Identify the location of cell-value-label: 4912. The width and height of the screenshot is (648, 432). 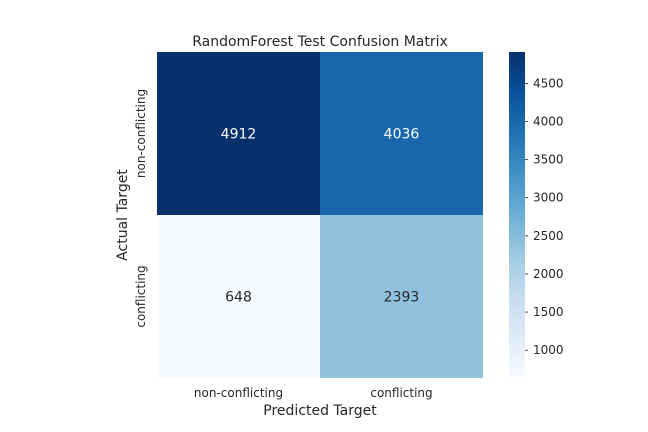
(239, 135).